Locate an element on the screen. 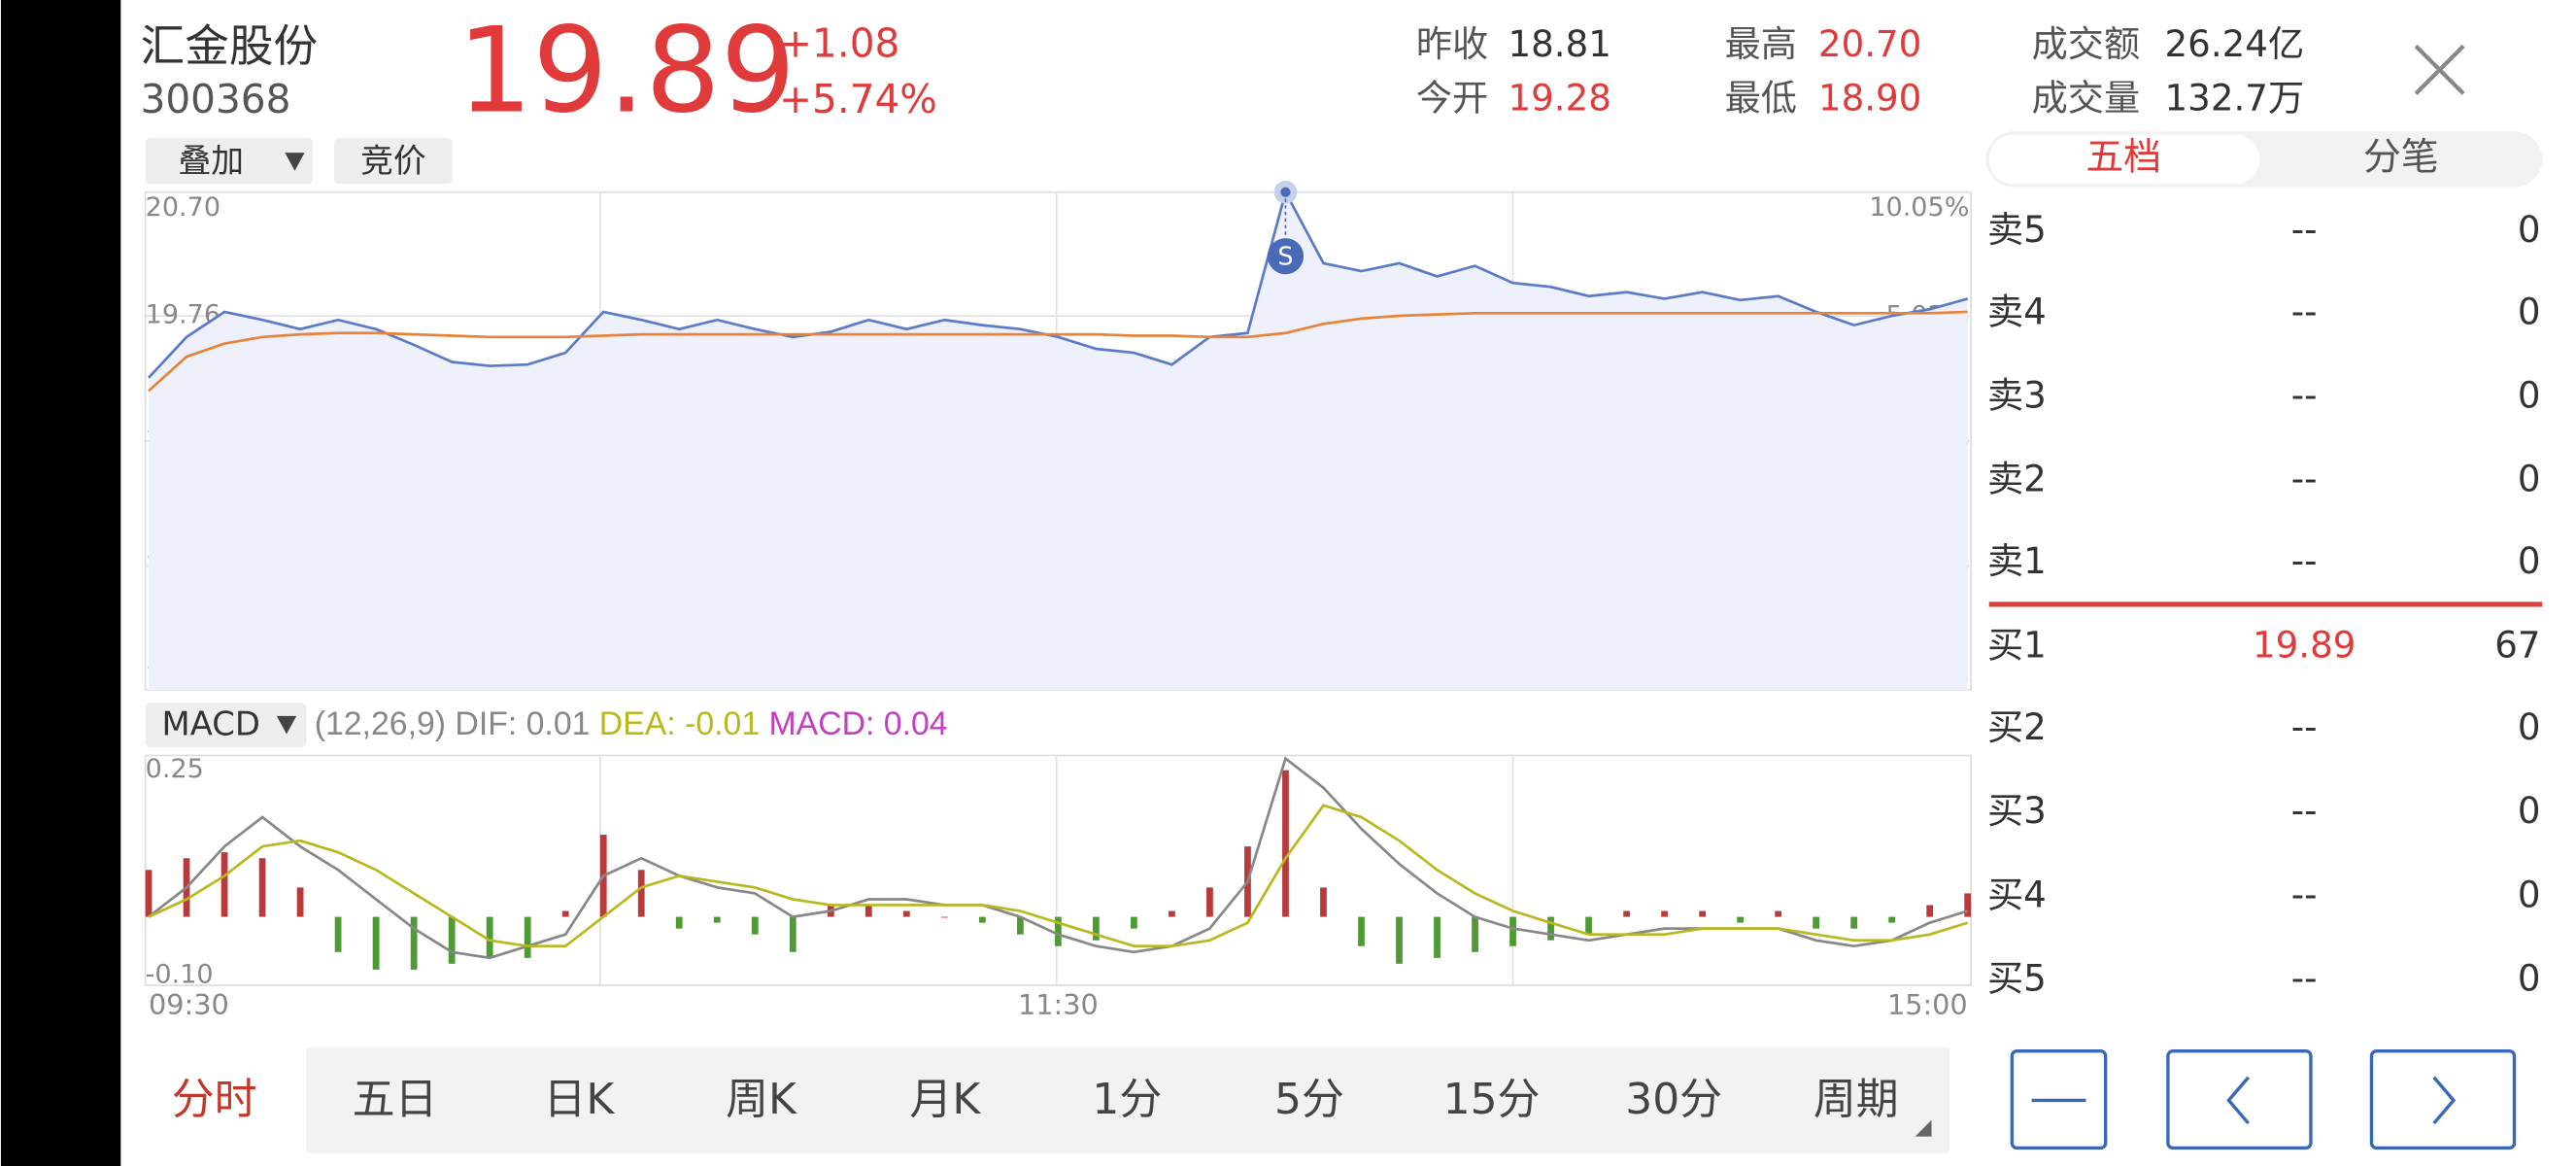 Image resolution: width=2576 pixels, height=1166 pixels. period-tab: 1分 is located at coordinates (1127, 1099).